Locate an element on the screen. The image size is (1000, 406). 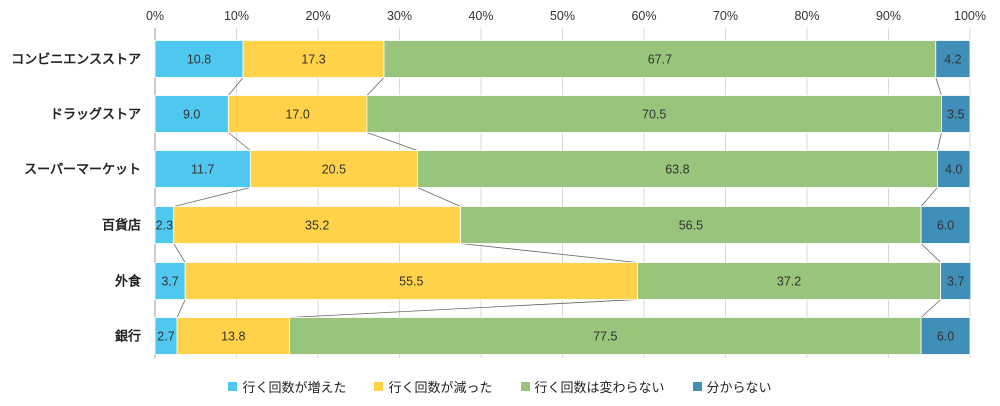
legend-item: 行く回数は変わらない is located at coordinates (592, 386).